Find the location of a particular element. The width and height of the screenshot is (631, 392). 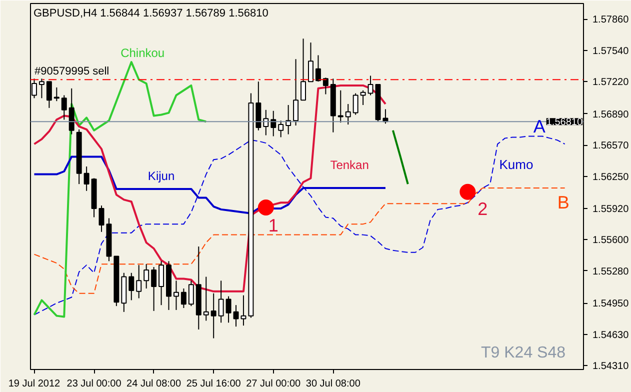

x-tick-label: 19 Jul 2012 is located at coordinates (34, 384).